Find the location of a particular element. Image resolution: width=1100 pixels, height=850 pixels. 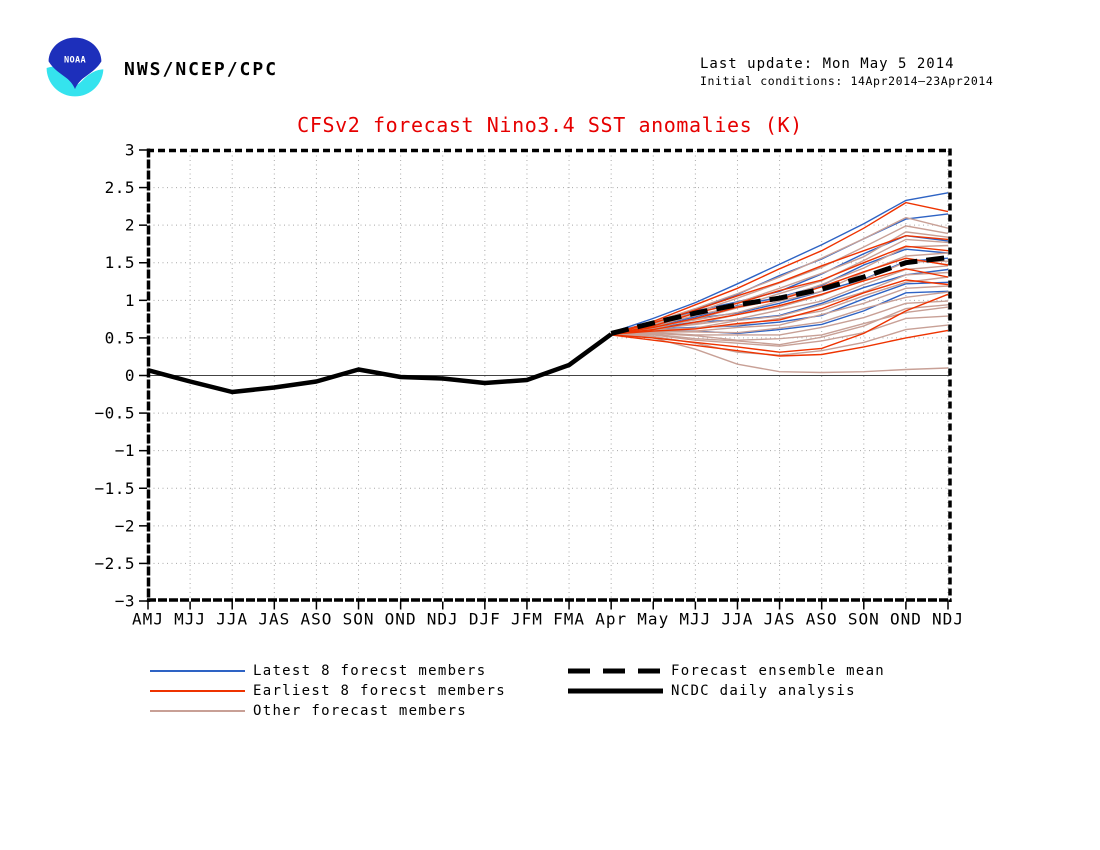

legend-row-others: Other forecast members is located at coordinates (328, 711).